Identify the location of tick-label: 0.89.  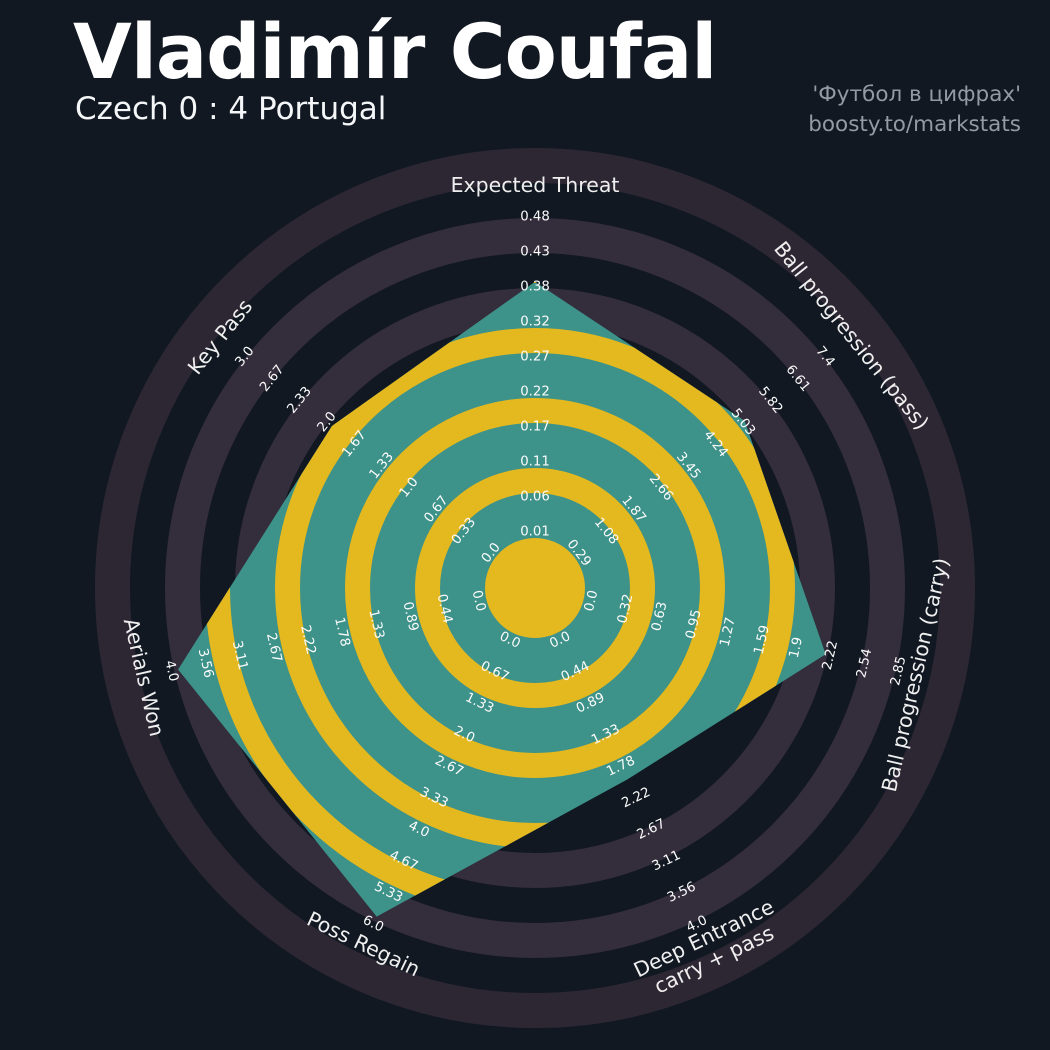
(409, 616).